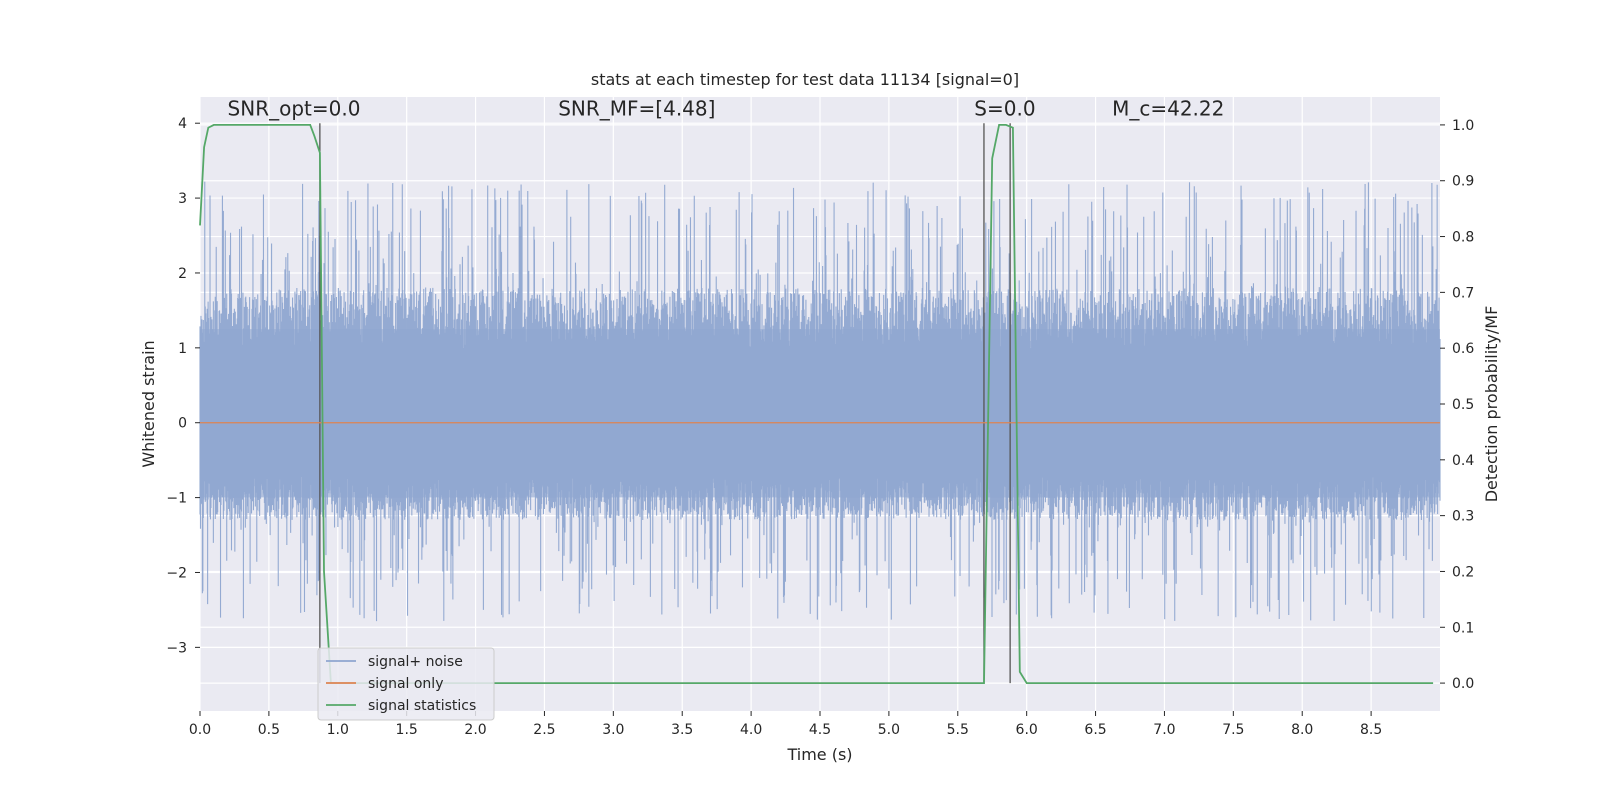  Describe the element at coordinates (820, 730) in the screenshot. I see `x-tick-label: 4.5` at that location.